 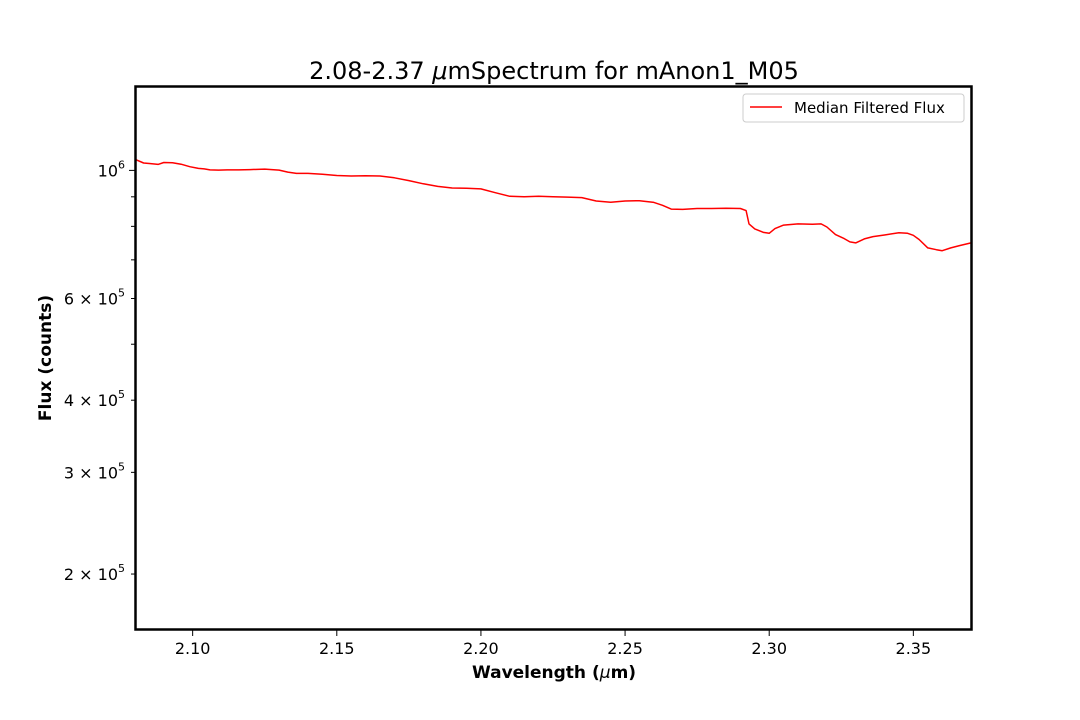 I want to click on legend: Median Filtered Flux, so click(x=853, y=108).